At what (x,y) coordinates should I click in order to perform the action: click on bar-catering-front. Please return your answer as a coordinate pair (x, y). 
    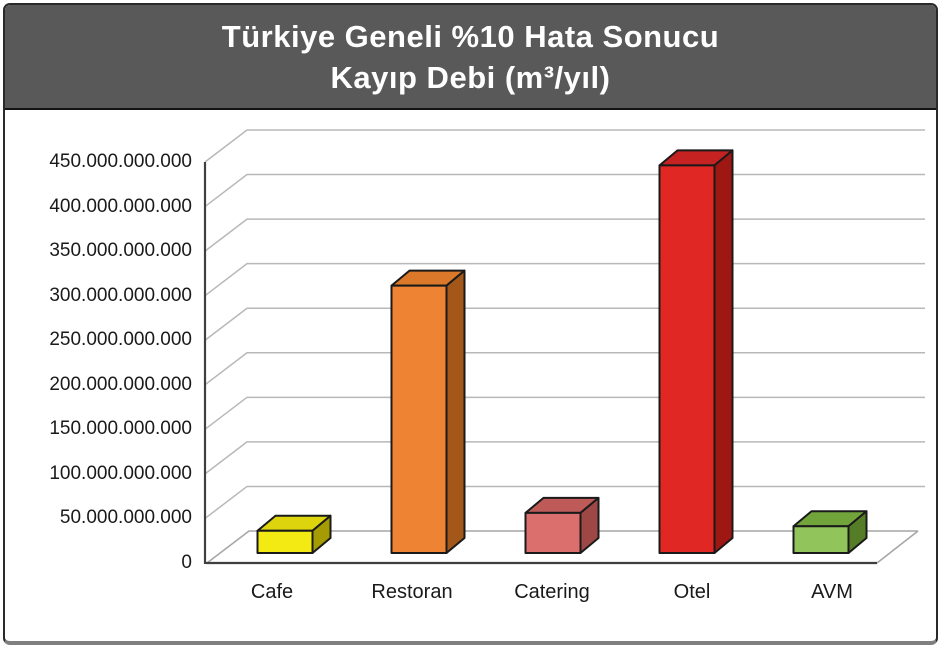
    Looking at the image, I should click on (553, 532).